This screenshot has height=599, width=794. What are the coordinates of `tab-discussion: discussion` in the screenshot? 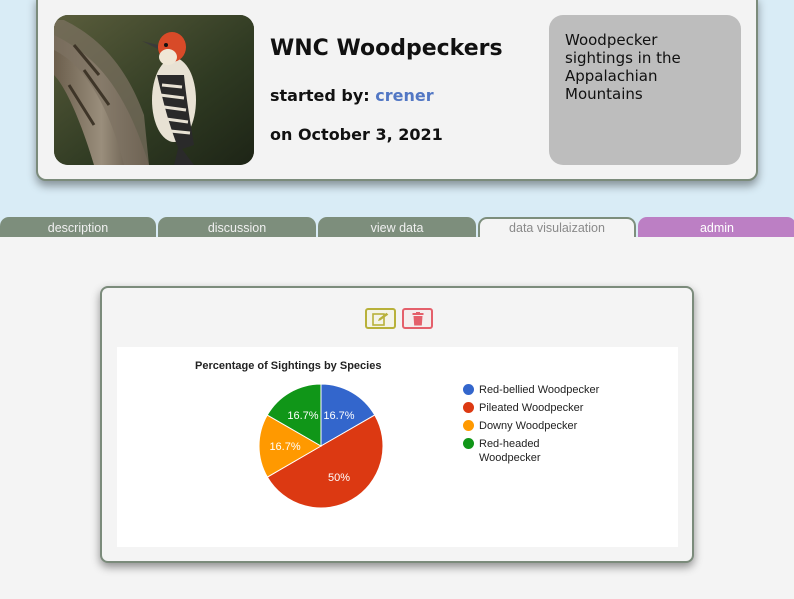 It's located at (237, 227).